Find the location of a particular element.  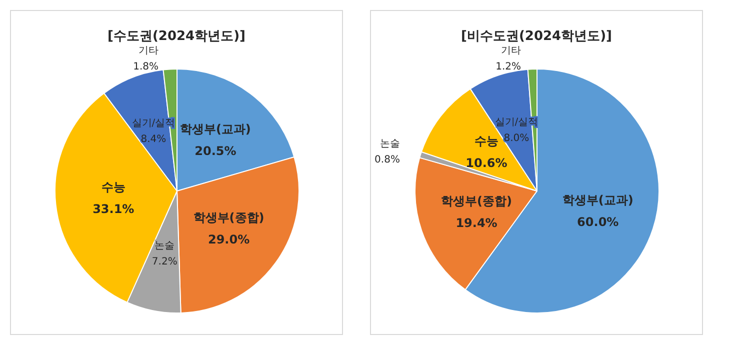

data-label: 10.6% is located at coordinates (487, 163).